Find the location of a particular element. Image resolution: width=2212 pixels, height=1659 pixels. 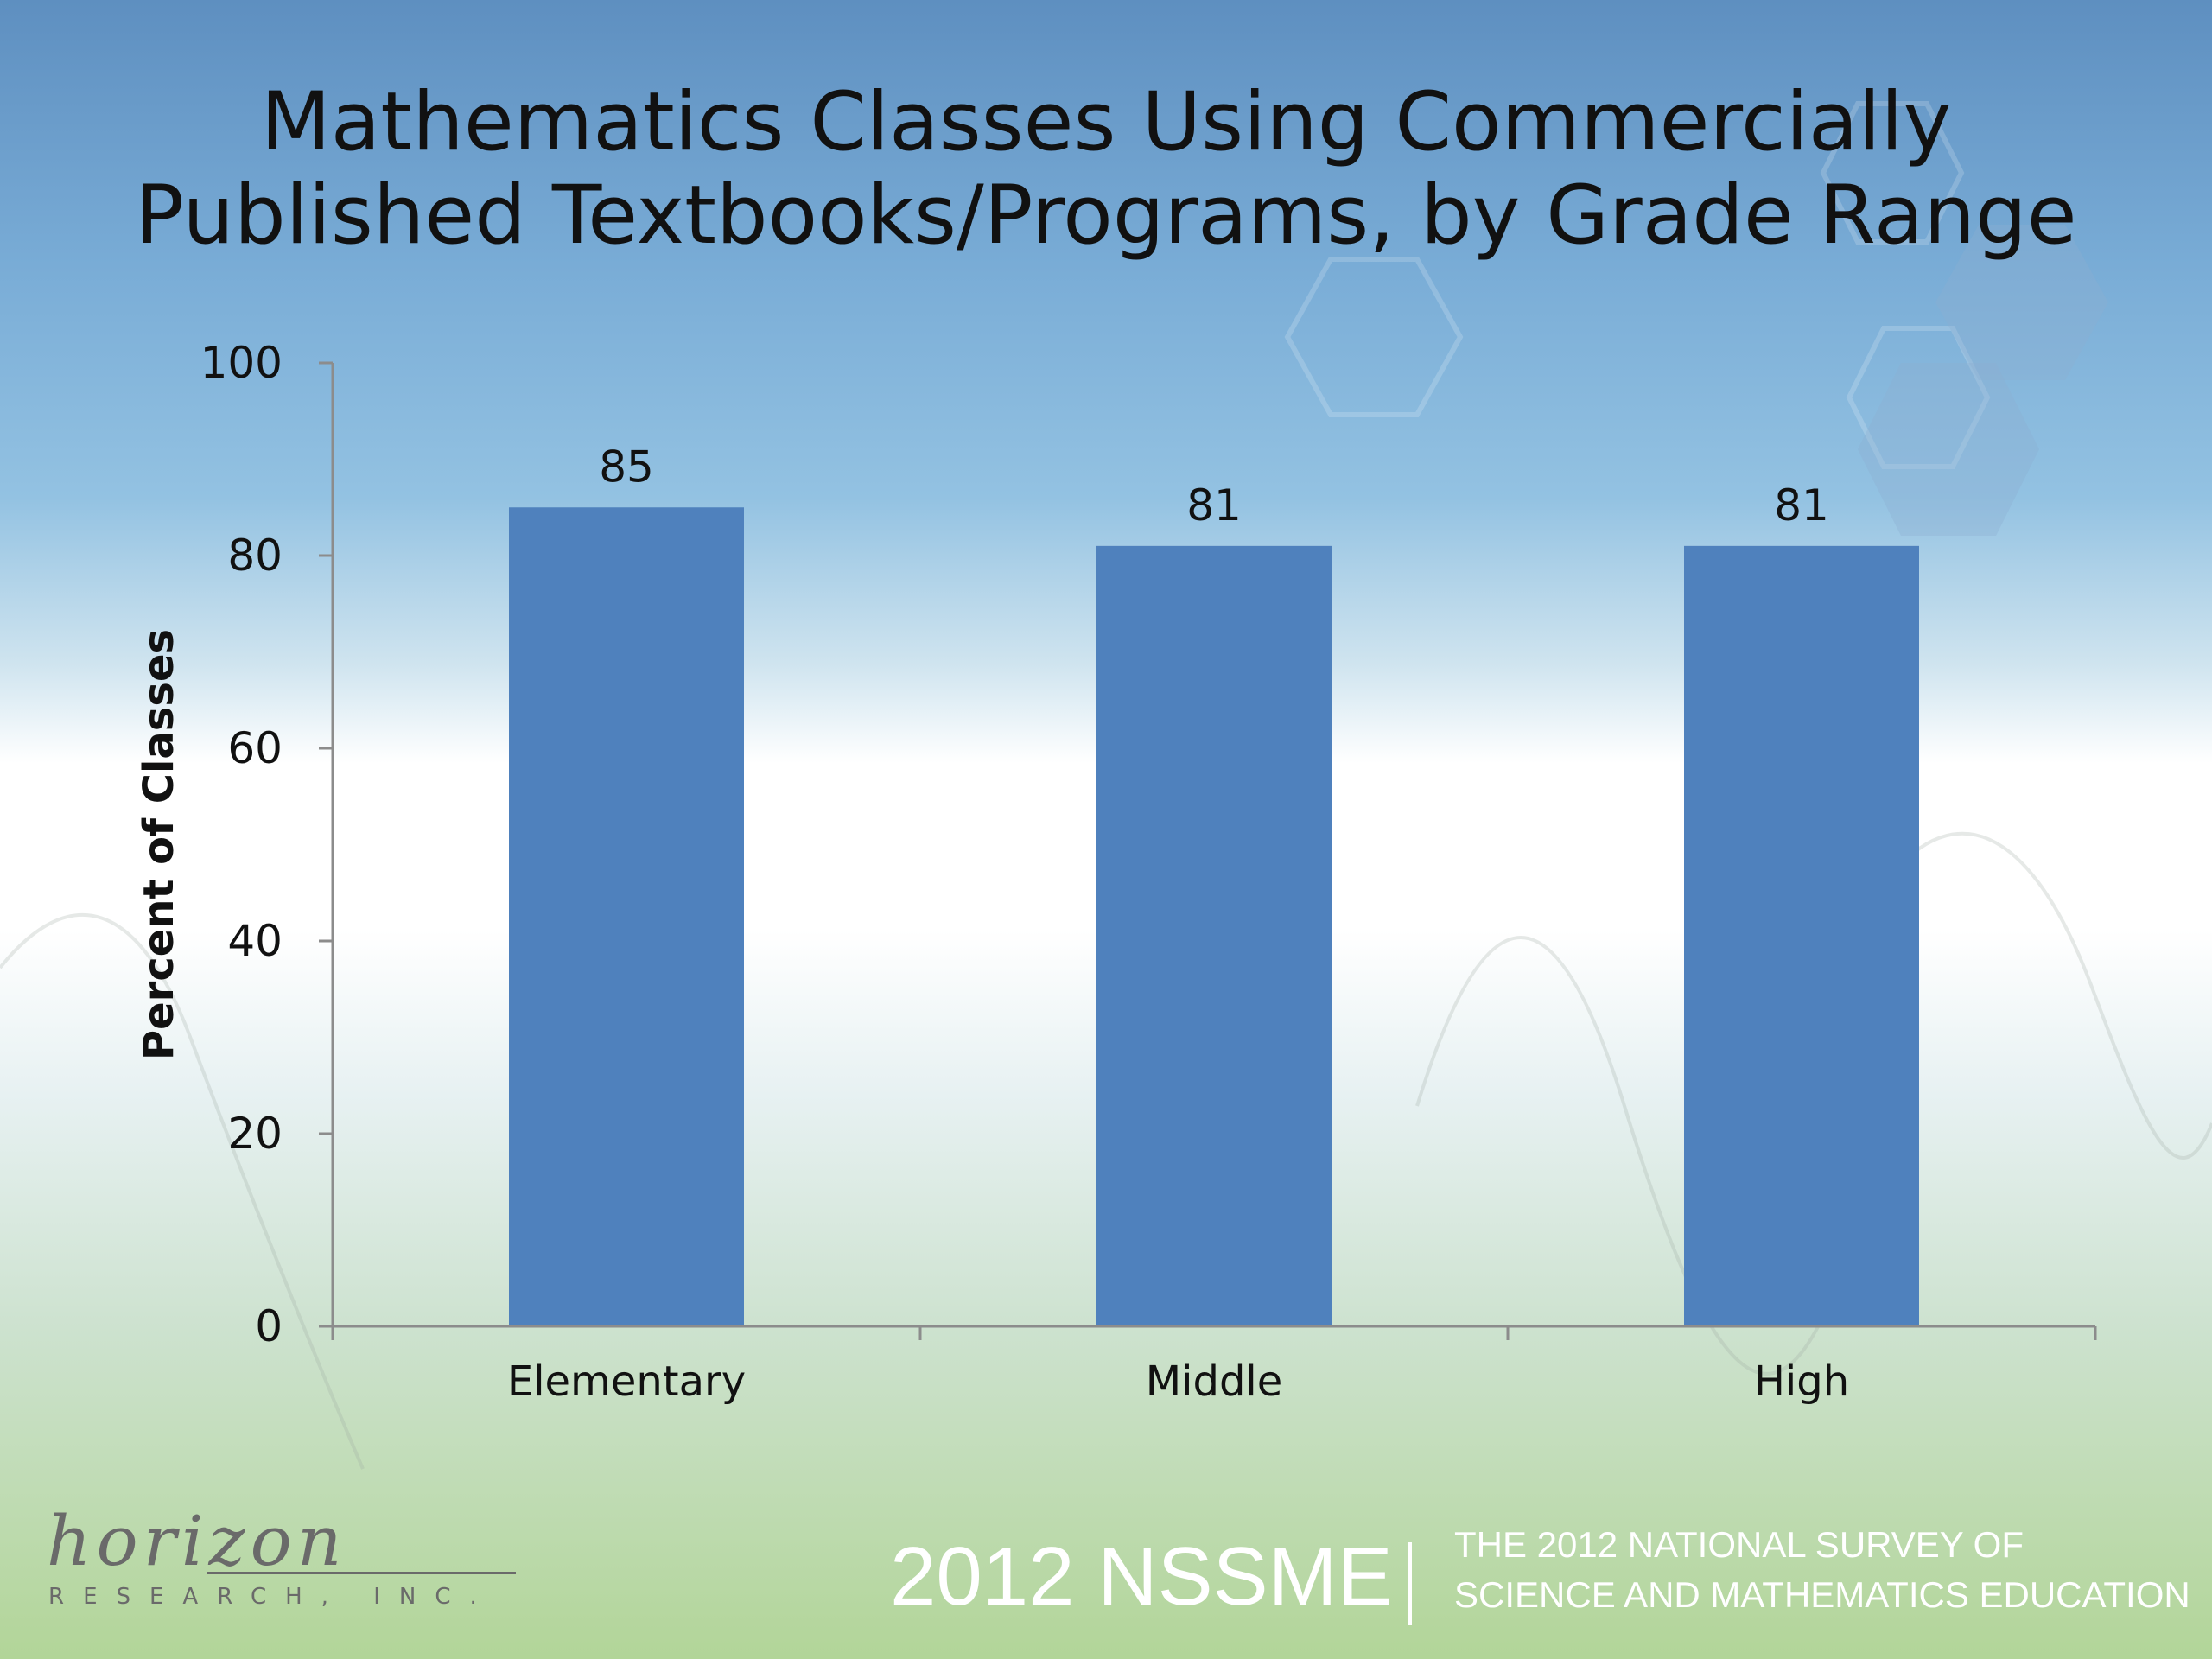

y-axis-title: Percent of Classes is located at coordinates (159, 844).